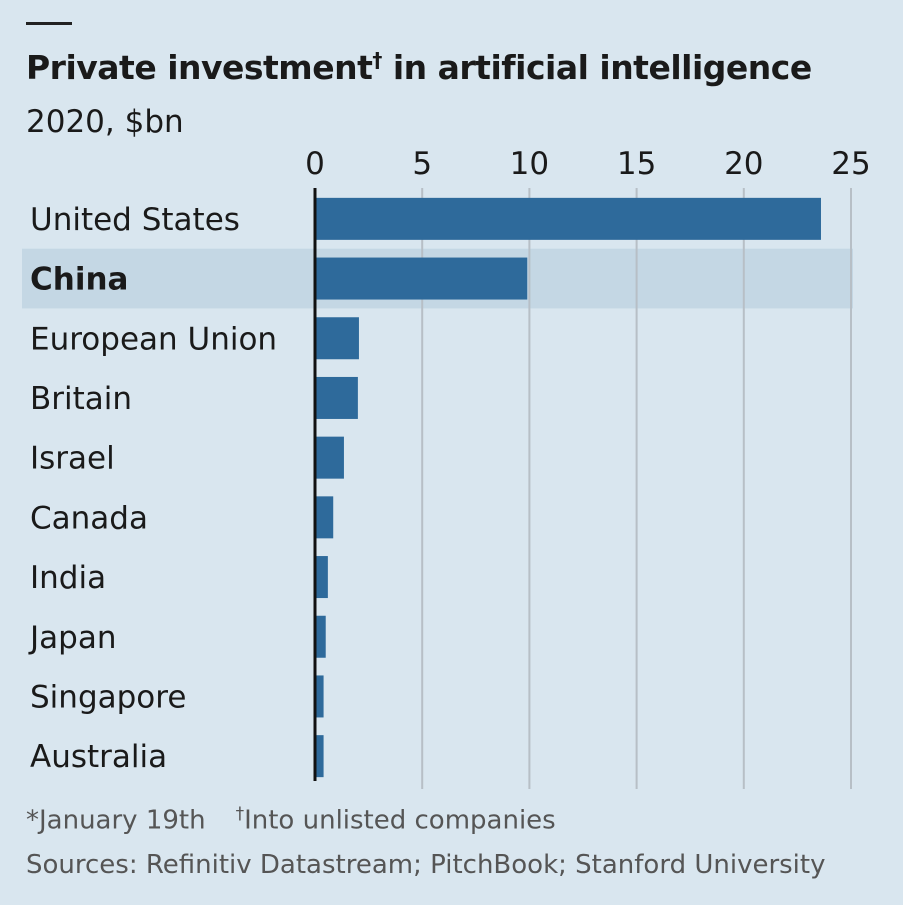  I want to click on footnotes: *January 19th †Into unlisted companies, so click(291, 820).